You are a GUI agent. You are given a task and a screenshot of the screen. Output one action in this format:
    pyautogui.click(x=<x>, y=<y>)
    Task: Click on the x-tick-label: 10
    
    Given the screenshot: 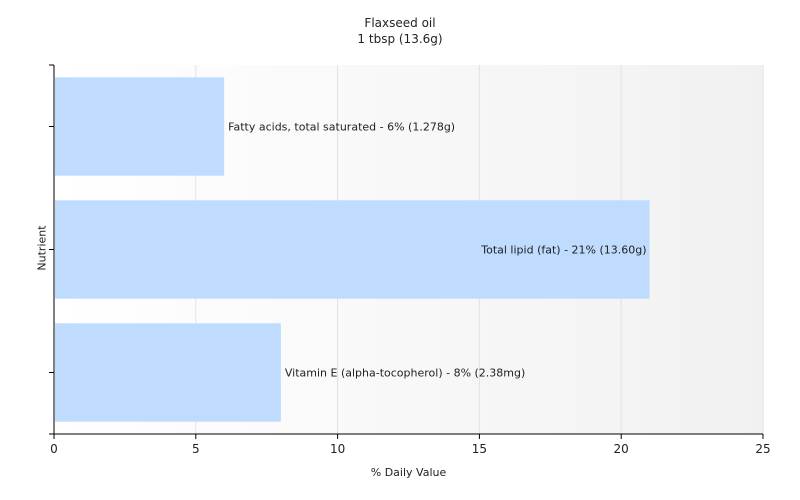 What is the action you would take?
    pyautogui.click(x=337, y=449)
    